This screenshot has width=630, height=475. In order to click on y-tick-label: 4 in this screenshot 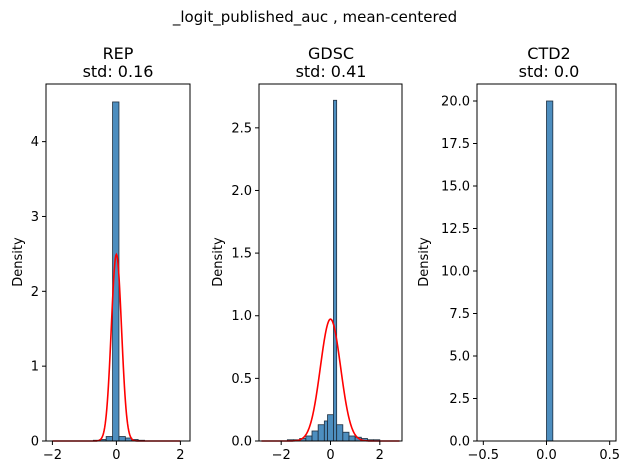, I will do `click(35, 142)`.